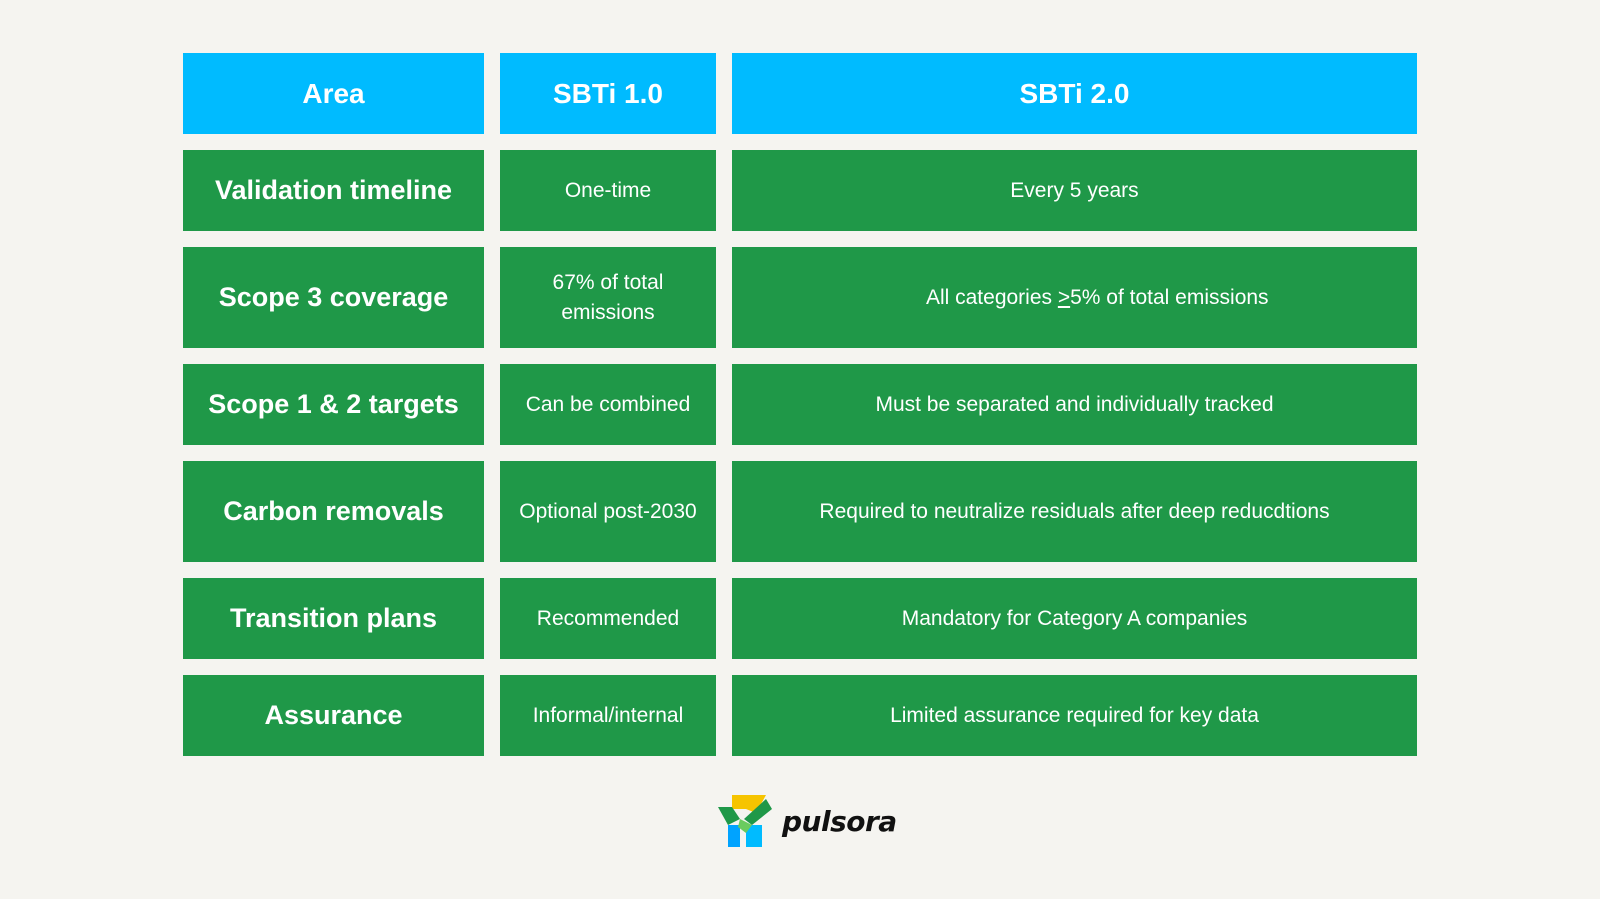  What do you see at coordinates (1074, 618) in the screenshot?
I see `sbti-2-cell: Mandatory for Category A companies` at bounding box center [1074, 618].